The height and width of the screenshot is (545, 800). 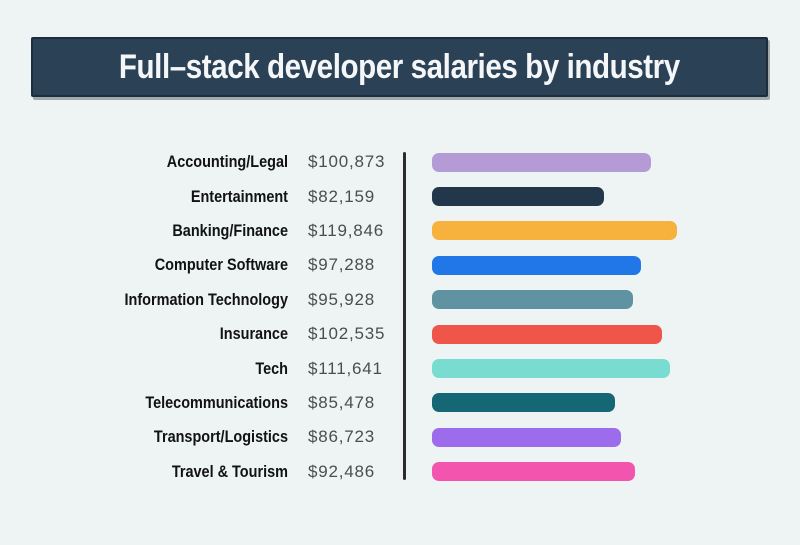 I want to click on salary-value: $82,159, so click(x=342, y=196).